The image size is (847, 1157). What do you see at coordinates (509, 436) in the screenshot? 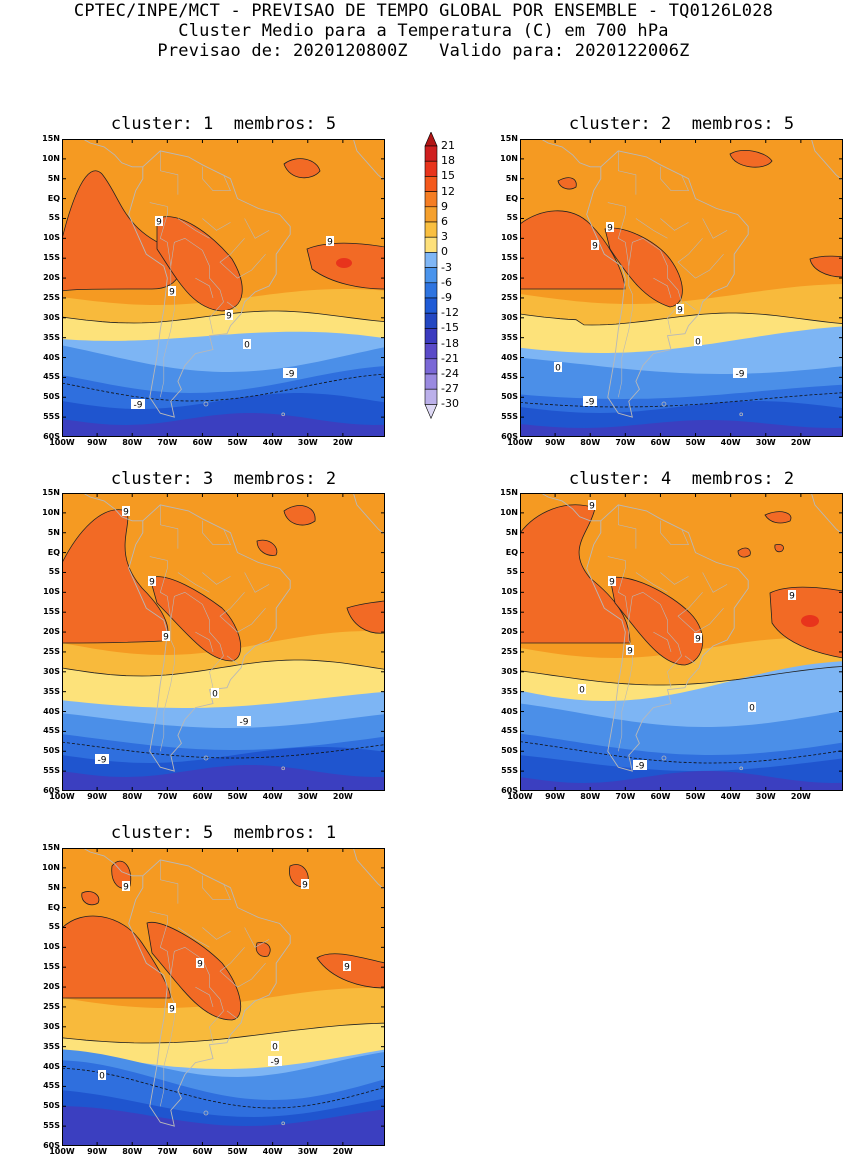
I see `lat-tick-label: 60S` at bounding box center [509, 436].